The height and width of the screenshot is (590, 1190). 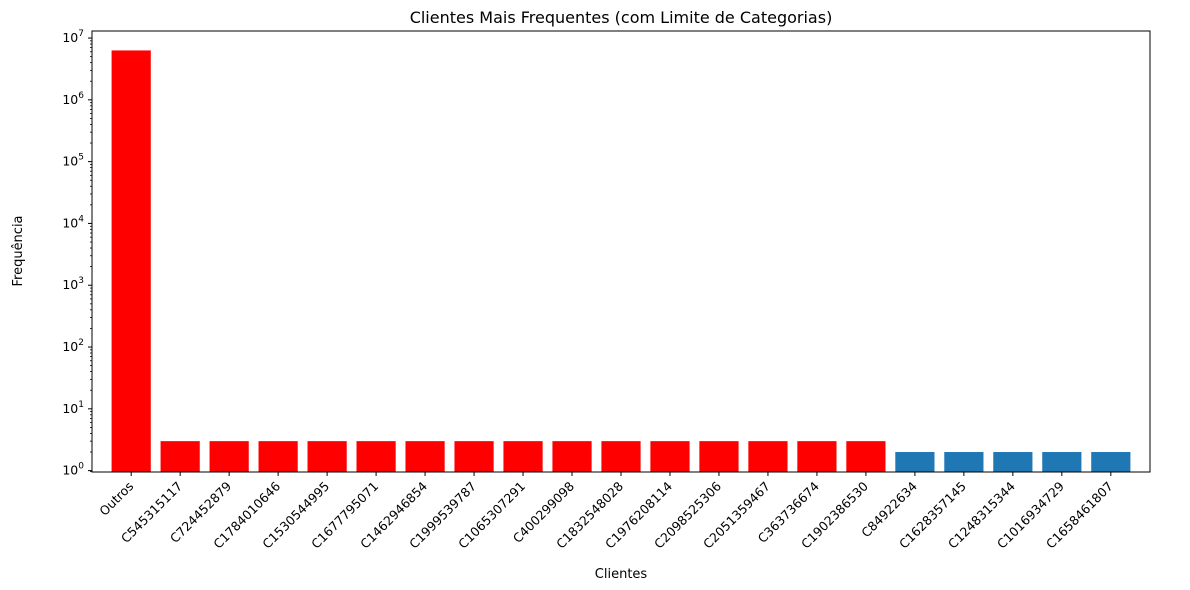 What do you see at coordinates (915, 462) in the screenshot?
I see `bar-C84922634` at bounding box center [915, 462].